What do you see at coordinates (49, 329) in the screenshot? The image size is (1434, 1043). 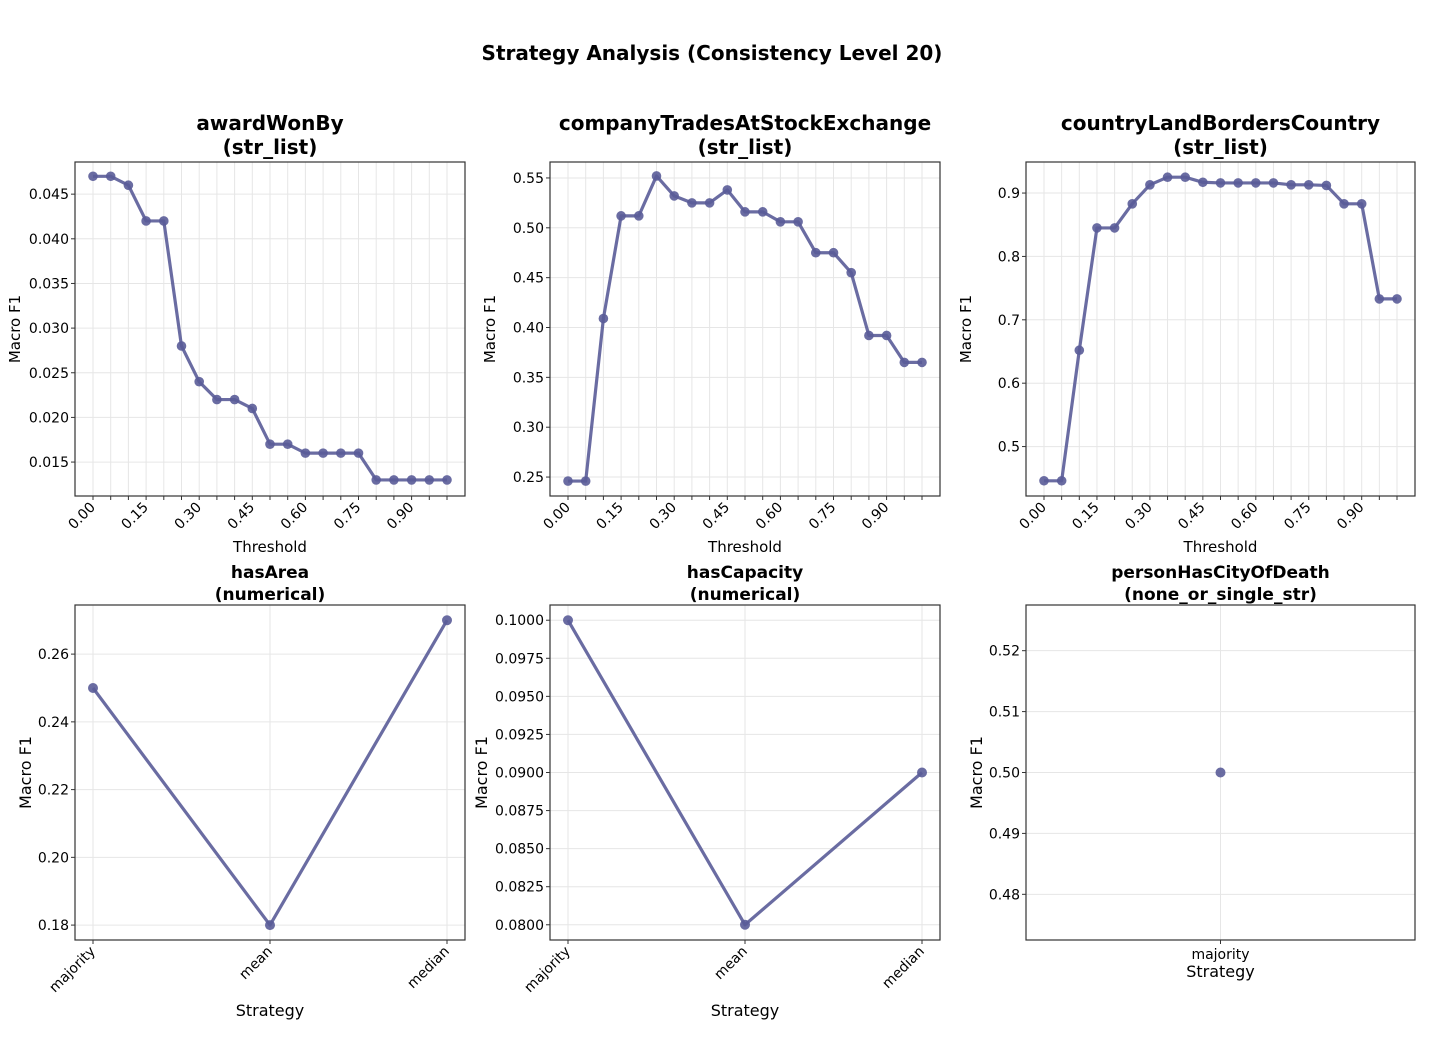 I see `y-tick-label: 0.030` at bounding box center [49, 329].